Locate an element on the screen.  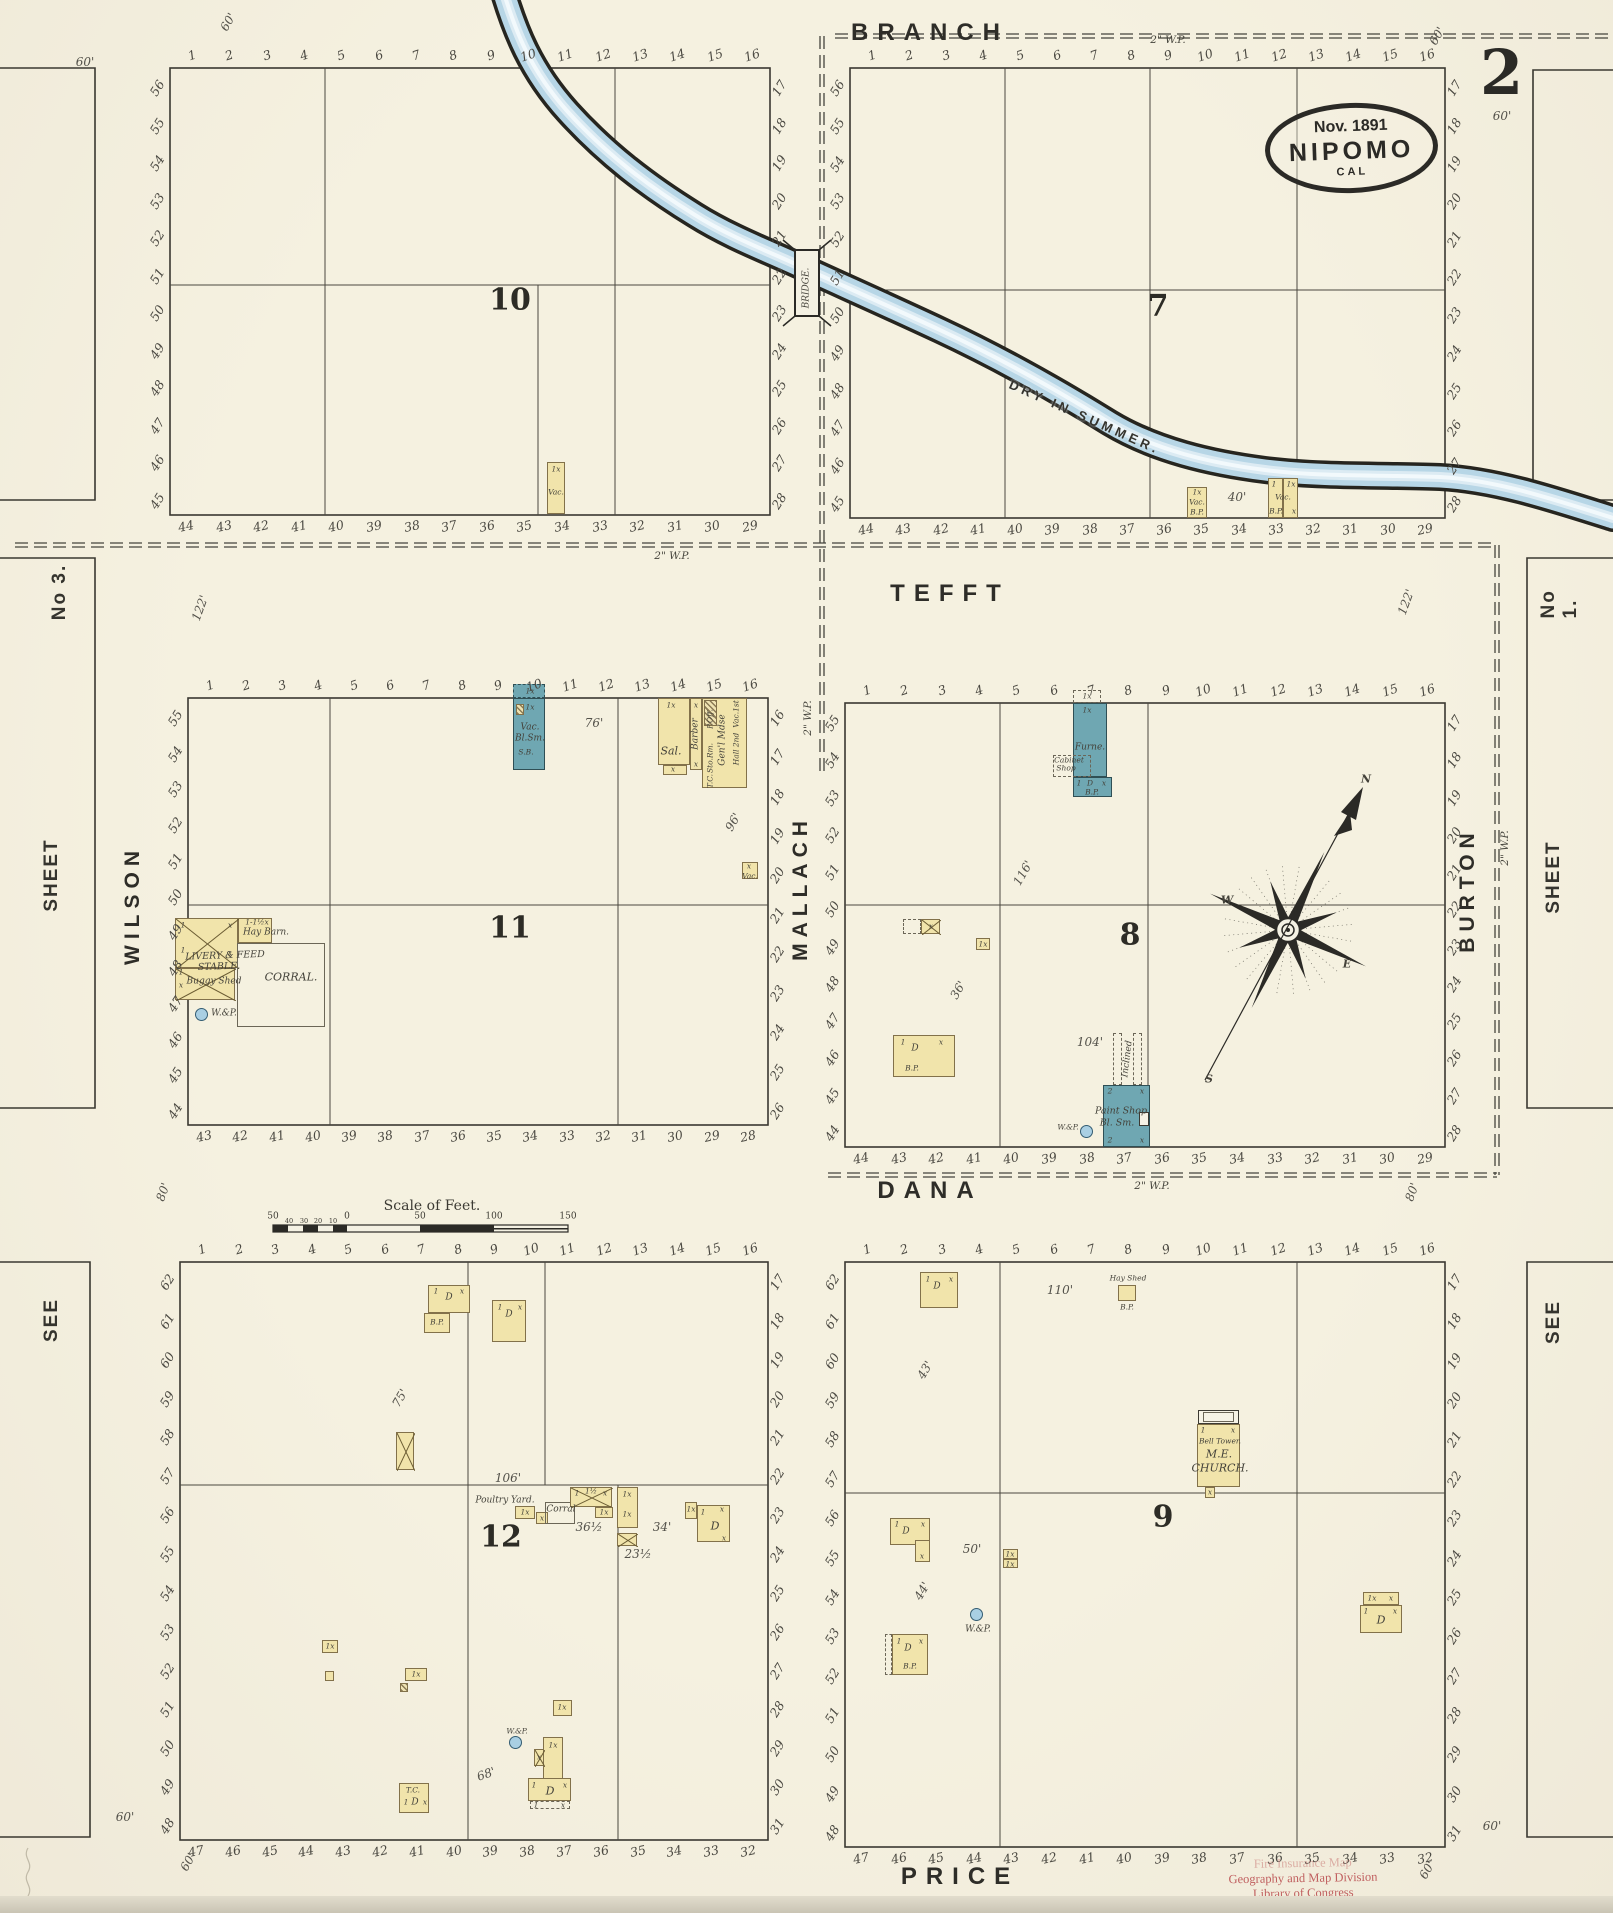
map-annotation: W.&P. is located at coordinates (978, 1629).